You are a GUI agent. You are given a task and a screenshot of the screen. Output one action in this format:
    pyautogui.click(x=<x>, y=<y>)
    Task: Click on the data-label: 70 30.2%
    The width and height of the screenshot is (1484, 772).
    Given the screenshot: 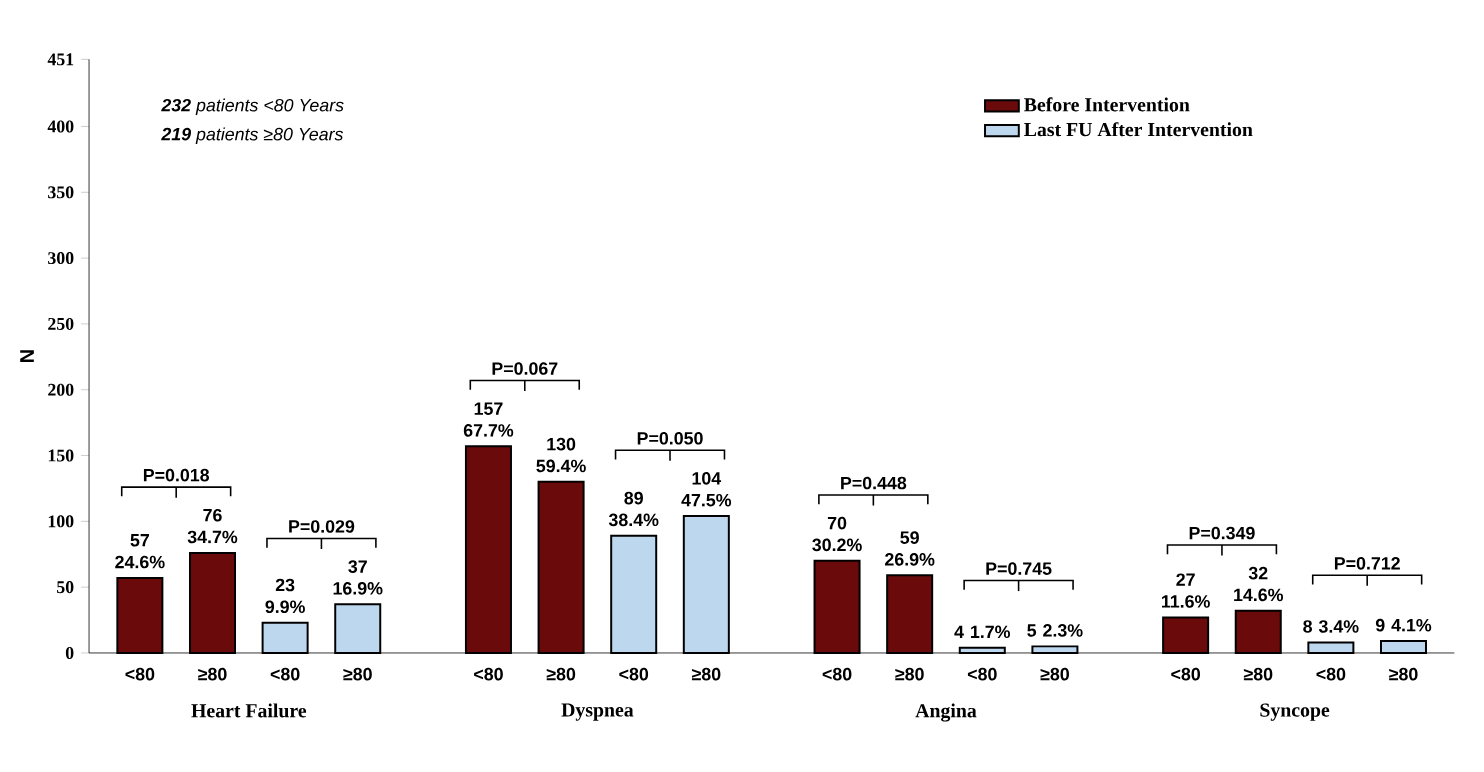 What is the action you would take?
    pyautogui.click(x=837, y=534)
    